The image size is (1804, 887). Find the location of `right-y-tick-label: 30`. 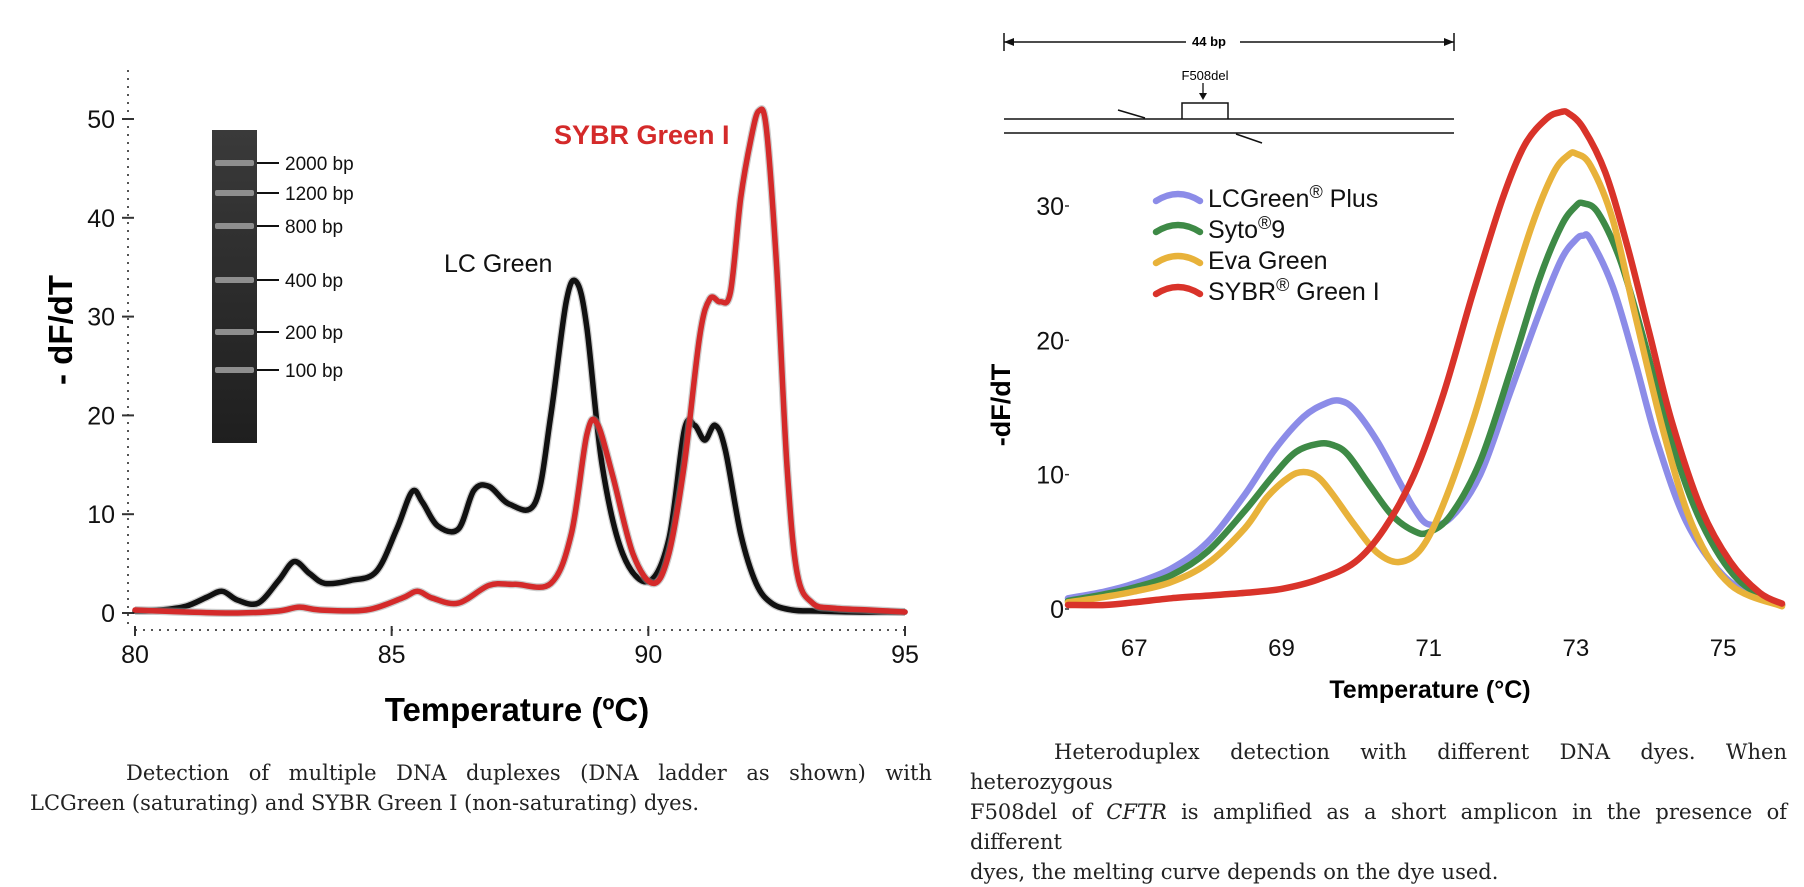

right-y-tick-label: 30 is located at coordinates (1050, 207).